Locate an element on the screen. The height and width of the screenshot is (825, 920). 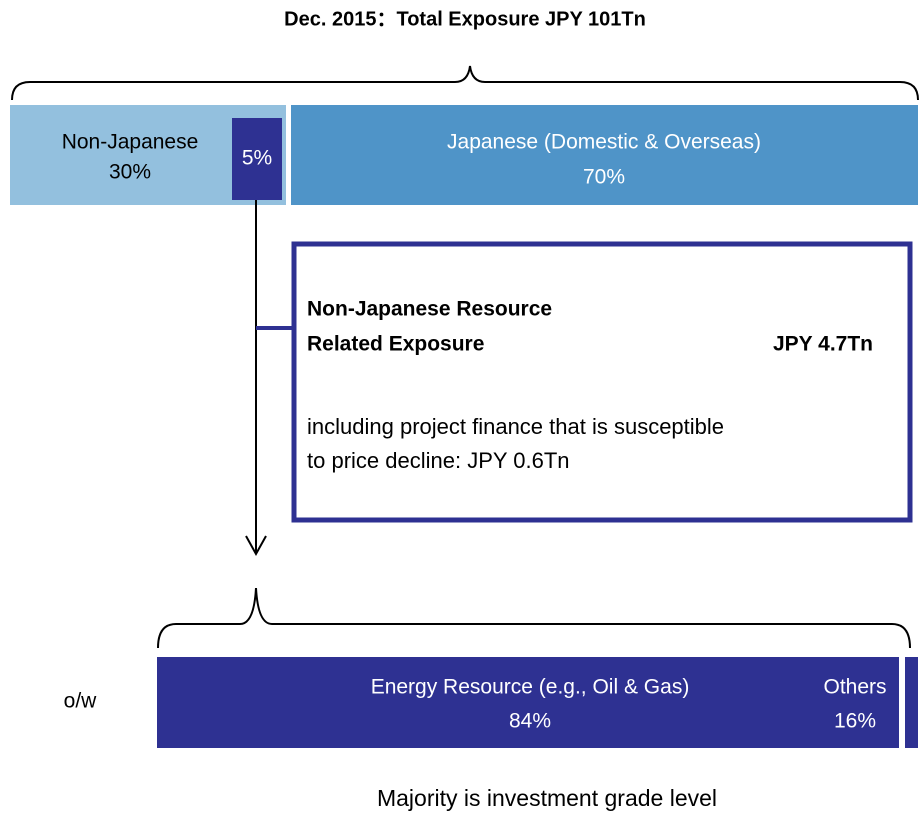
detail-note: to price decline: JPY 0.6Tn is located at coordinates (438, 460).